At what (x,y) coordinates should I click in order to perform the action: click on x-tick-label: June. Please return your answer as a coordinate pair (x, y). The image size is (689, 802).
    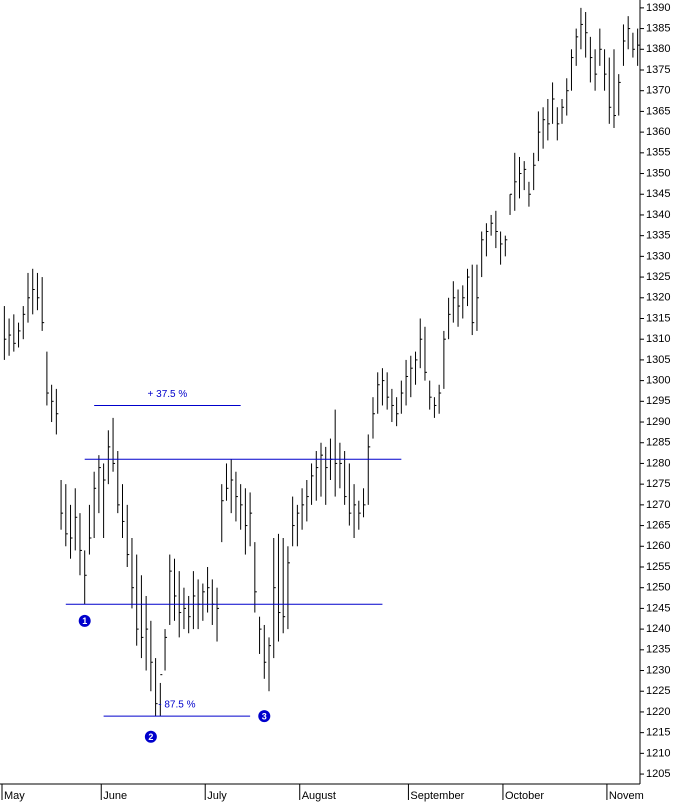
    Looking at the image, I should click on (115, 796).